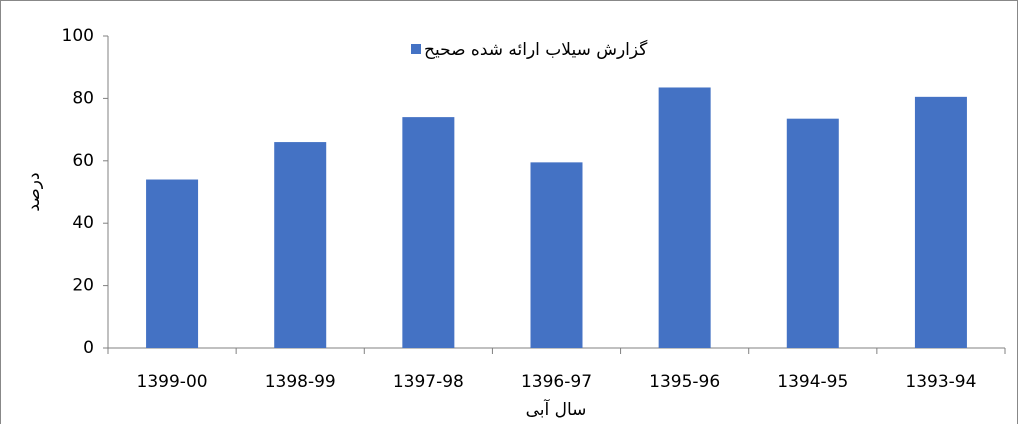  I want to click on y-tick-label: 0, so click(88, 348).